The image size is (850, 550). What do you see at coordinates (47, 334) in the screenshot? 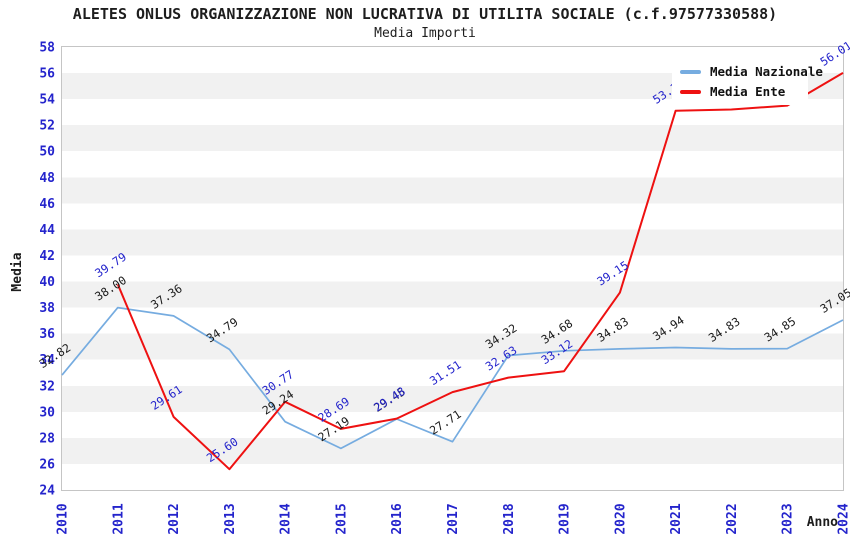
I see `y-tick-label: 36` at bounding box center [47, 334].